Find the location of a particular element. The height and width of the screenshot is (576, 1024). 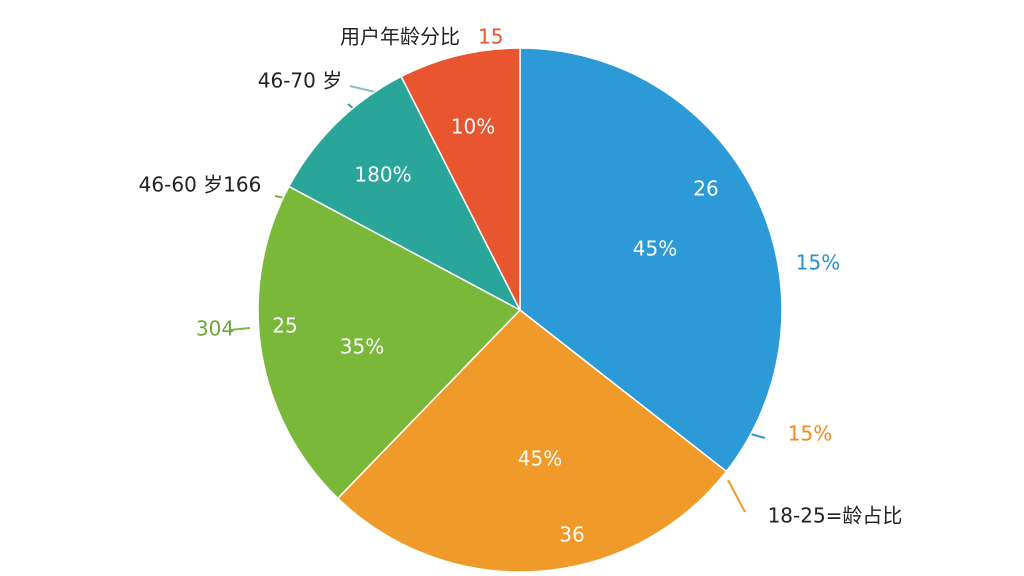

annotation: 304 is located at coordinates (215, 329).